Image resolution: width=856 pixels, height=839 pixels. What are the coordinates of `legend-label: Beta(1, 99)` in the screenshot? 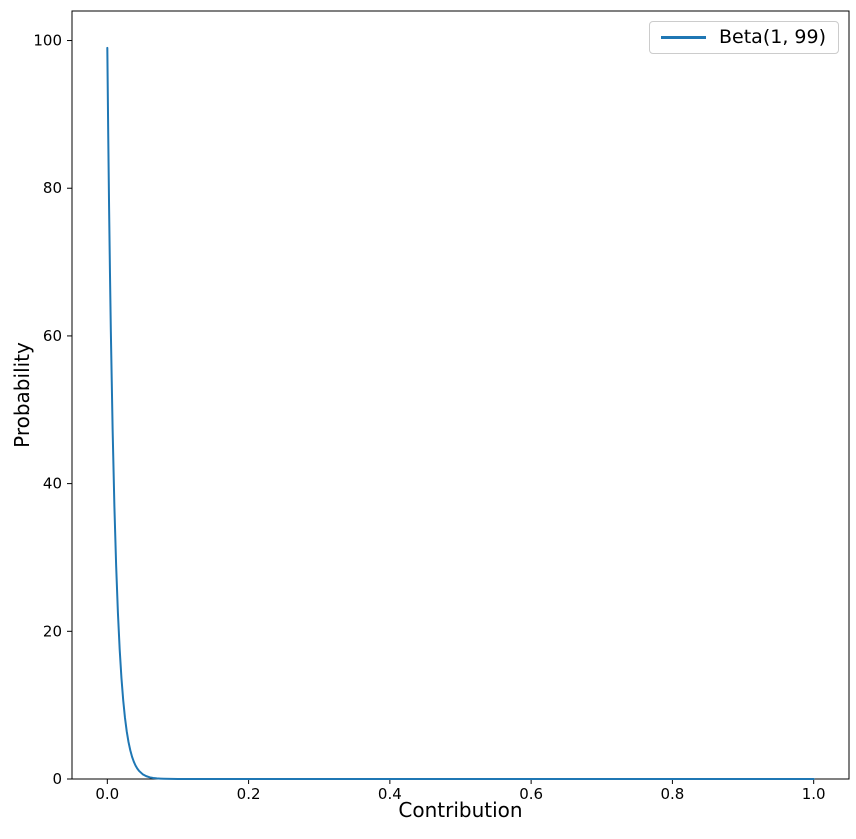 It's located at (772, 37).